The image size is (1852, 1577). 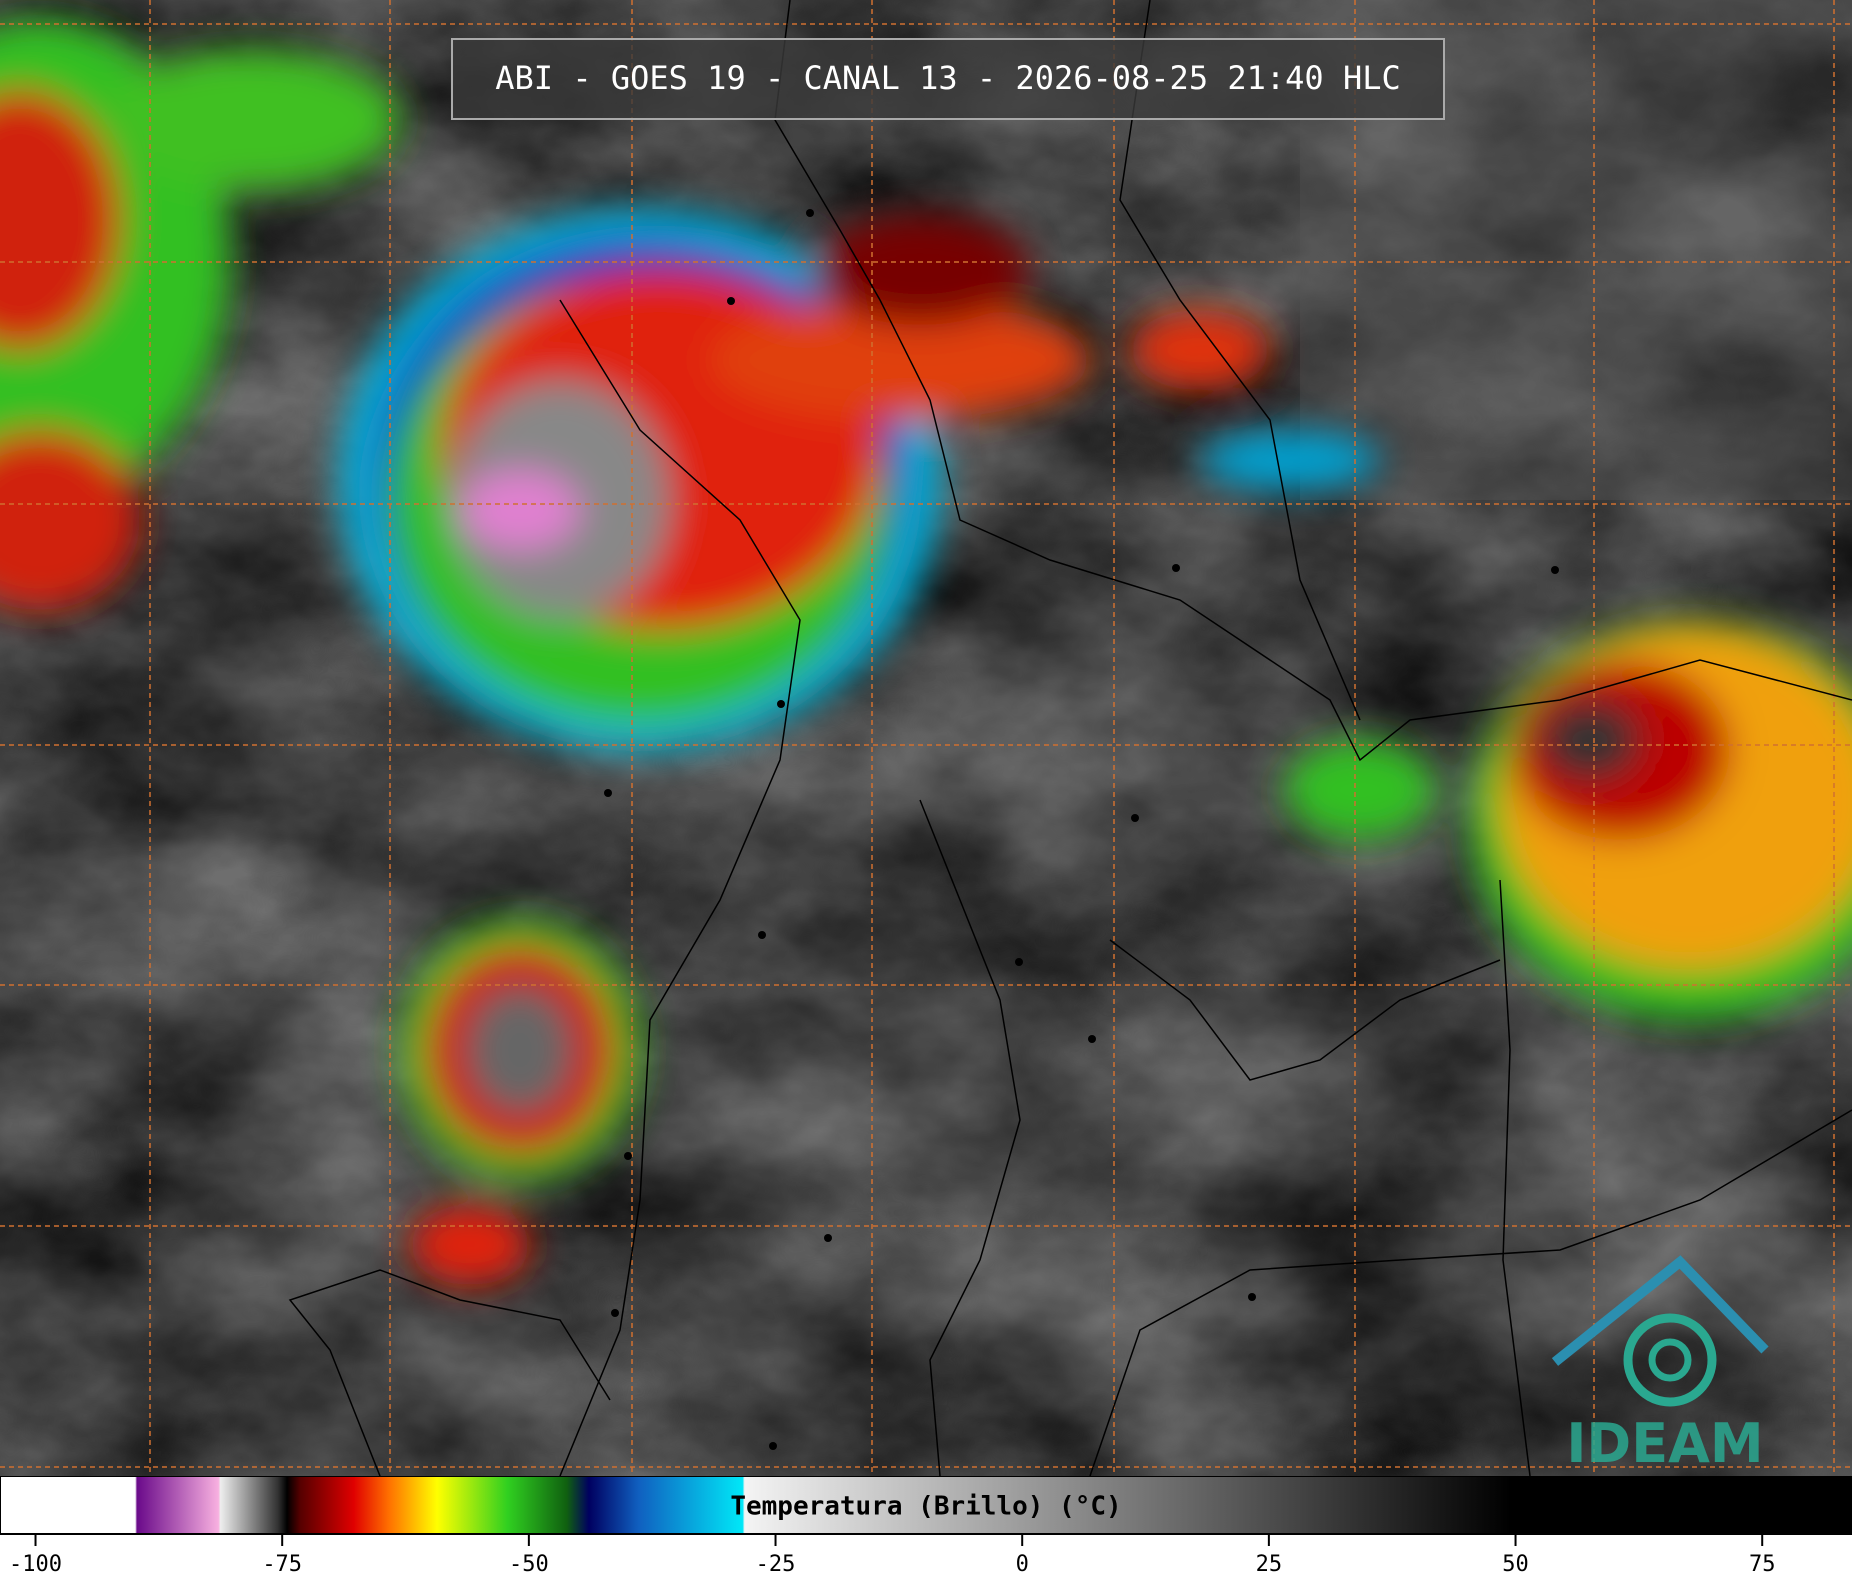 What do you see at coordinates (1515, 1564) in the screenshot?
I see `tick-label: 50` at bounding box center [1515, 1564].